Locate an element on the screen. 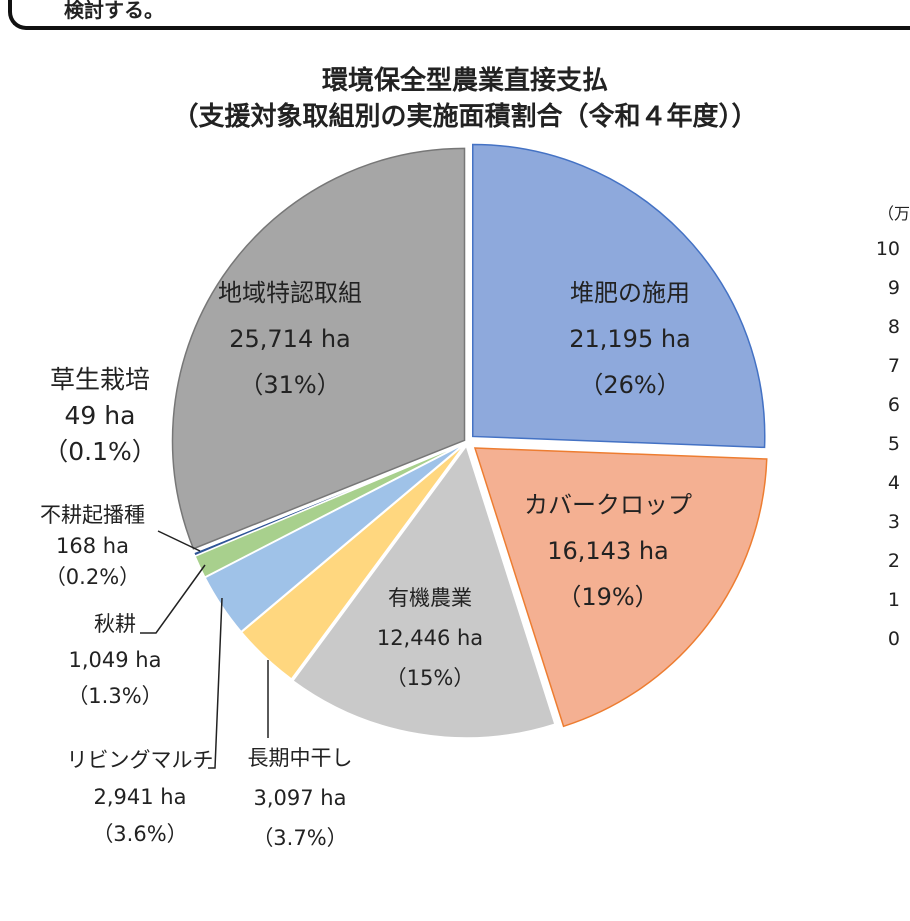 The height and width of the screenshot is (921, 910). side-axis-tick: 8 is located at coordinates (893, 327).